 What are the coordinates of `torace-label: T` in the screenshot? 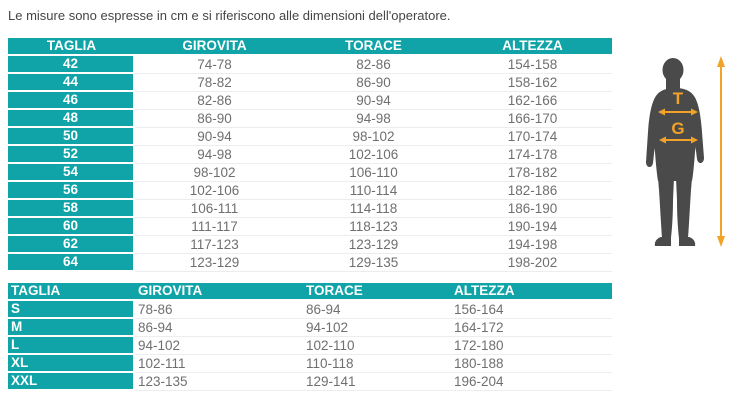 It's located at (678, 98).